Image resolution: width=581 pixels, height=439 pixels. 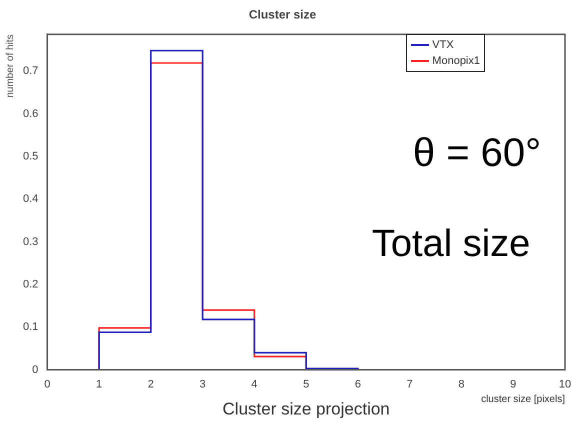 I want to click on x-tick-label: 0, so click(x=47, y=384).